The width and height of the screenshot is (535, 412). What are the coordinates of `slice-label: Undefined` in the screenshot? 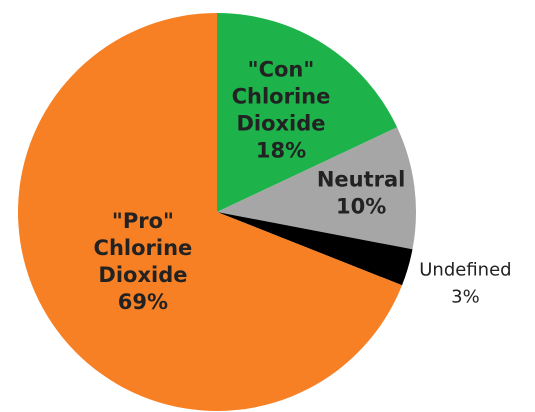 It's located at (465, 270).